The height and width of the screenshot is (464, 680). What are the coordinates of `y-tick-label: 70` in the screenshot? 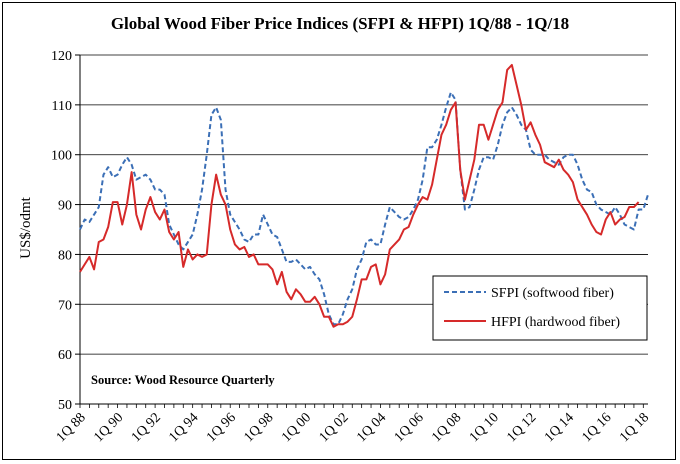 It's located at (65, 305).